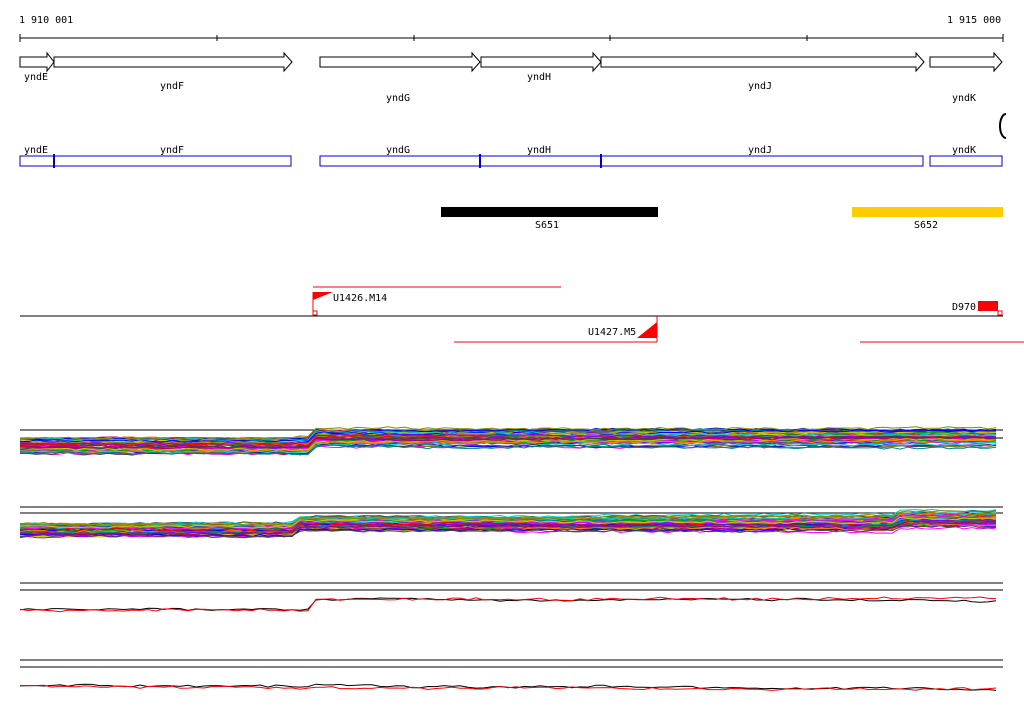 The image size is (1024, 714). I want to click on gene-arrow-yndF, so click(173, 62).